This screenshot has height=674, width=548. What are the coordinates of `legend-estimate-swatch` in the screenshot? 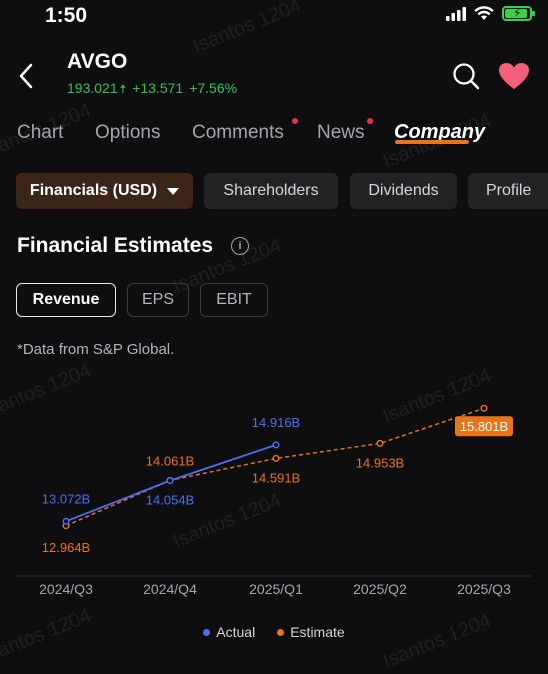 It's located at (281, 632).